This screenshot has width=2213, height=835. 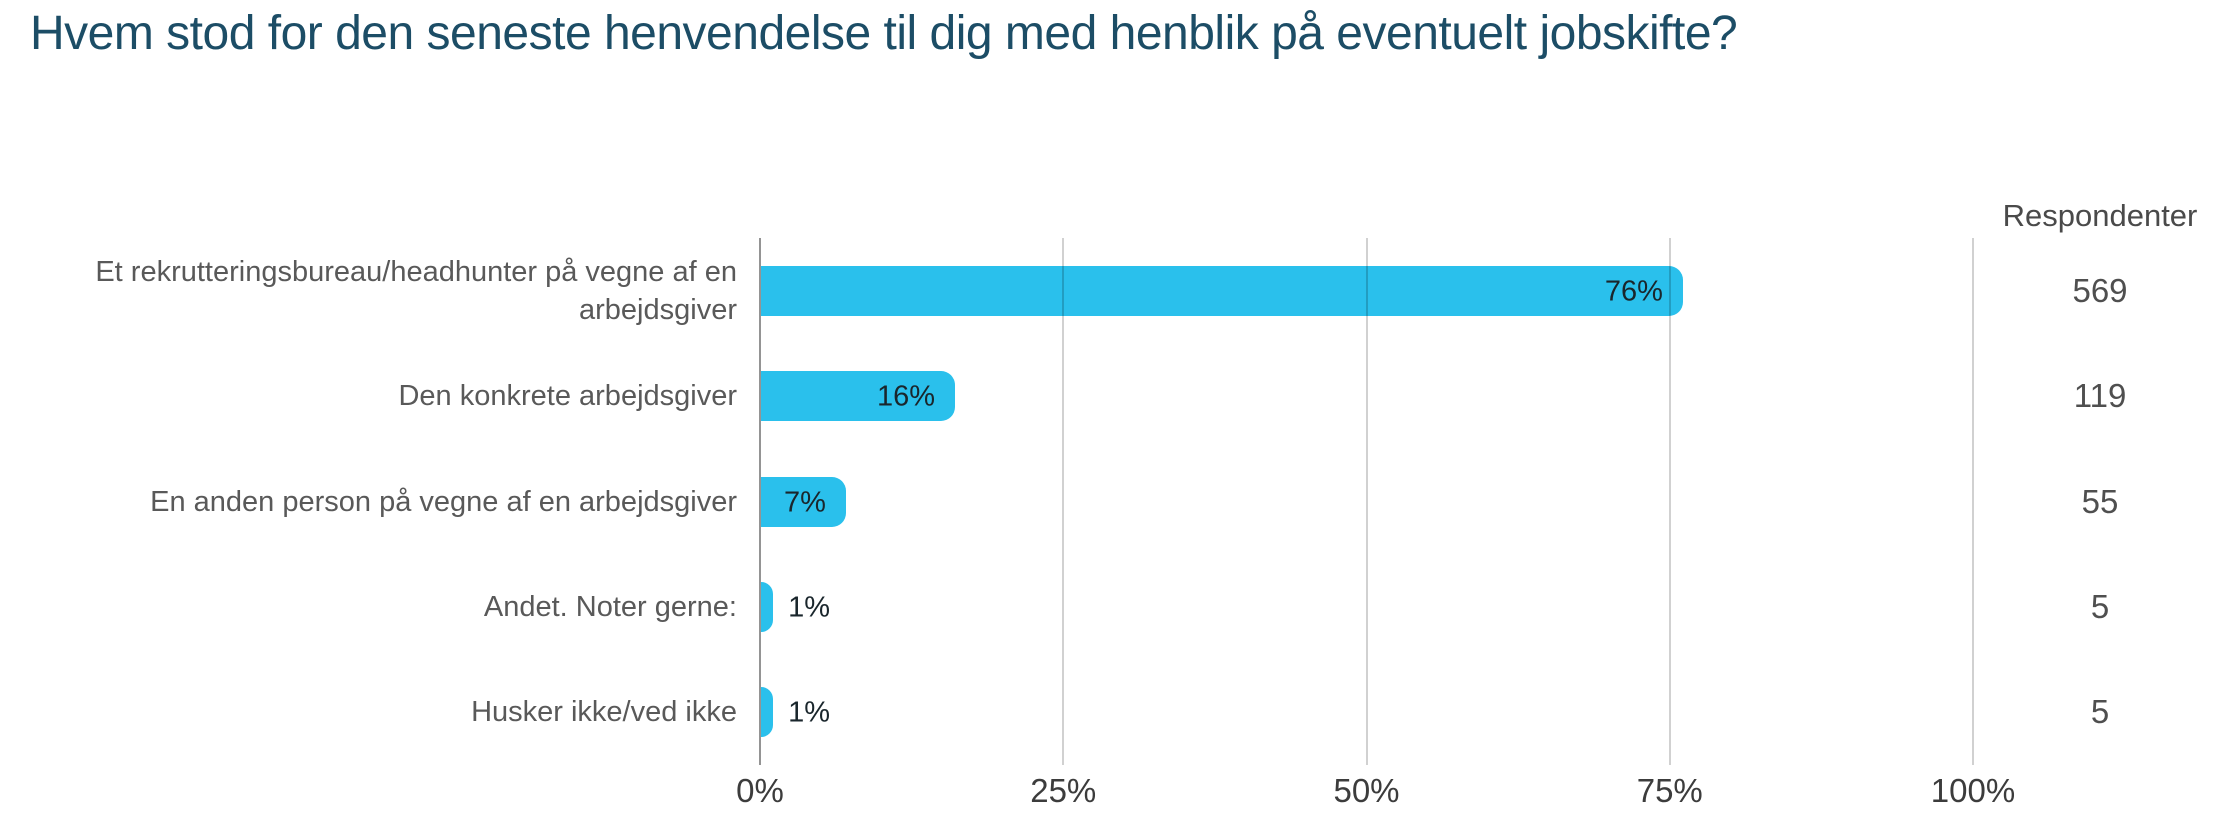 What do you see at coordinates (1063, 790) in the screenshot?
I see `x-axis-tick-label: 25%` at bounding box center [1063, 790].